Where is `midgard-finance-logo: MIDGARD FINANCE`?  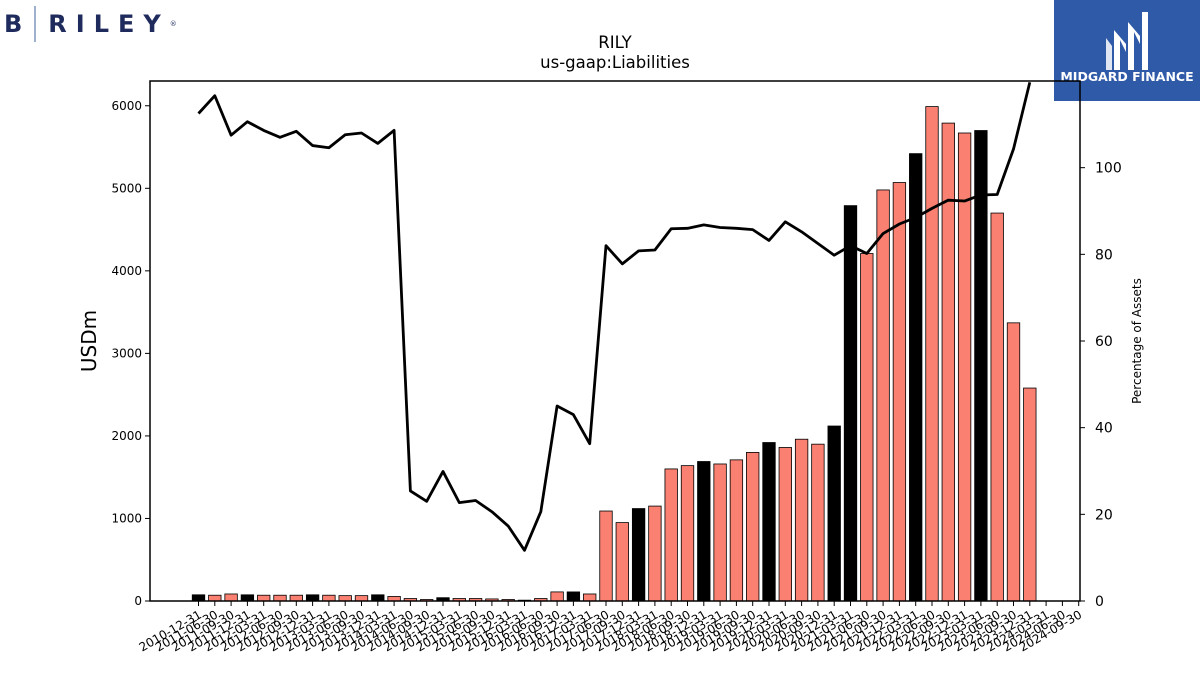
midgard-finance-logo: MIDGARD FINANCE is located at coordinates (1127, 50).